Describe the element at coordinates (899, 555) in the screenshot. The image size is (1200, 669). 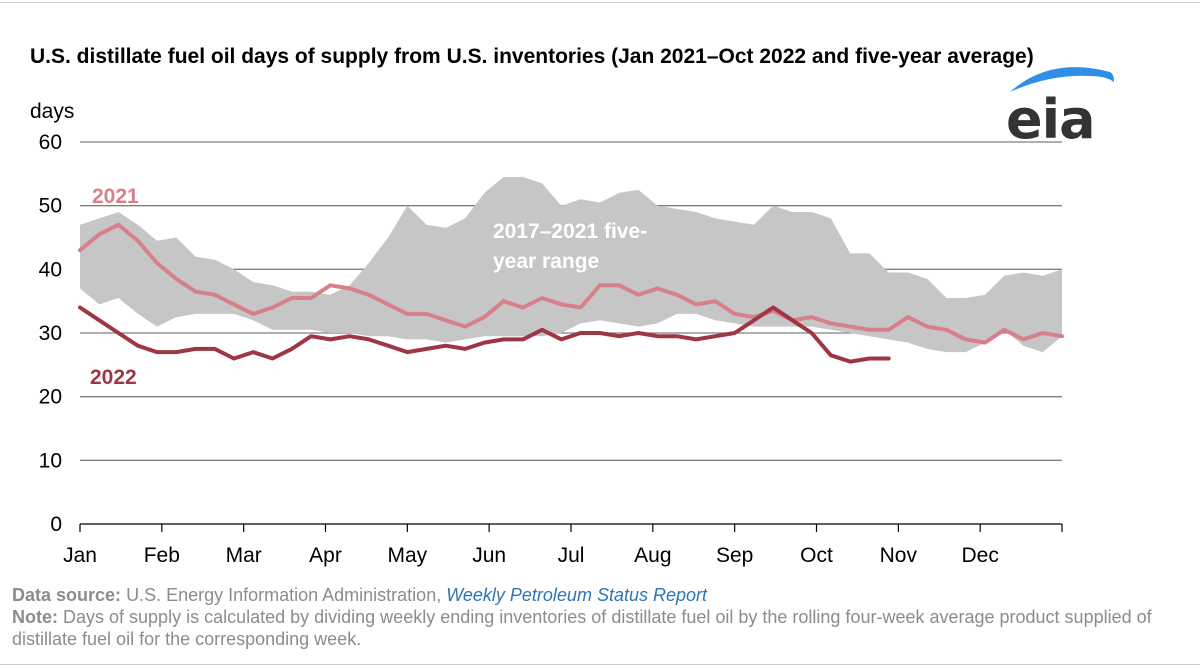
I see `x-tick-label-nov: Nov` at that location.